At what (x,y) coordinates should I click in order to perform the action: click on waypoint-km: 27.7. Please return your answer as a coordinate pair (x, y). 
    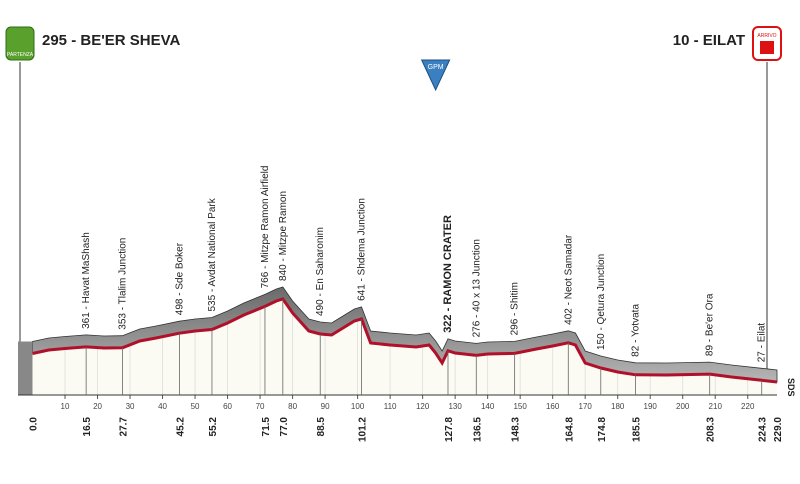
    Looking at the image, I should click on (124, 427).